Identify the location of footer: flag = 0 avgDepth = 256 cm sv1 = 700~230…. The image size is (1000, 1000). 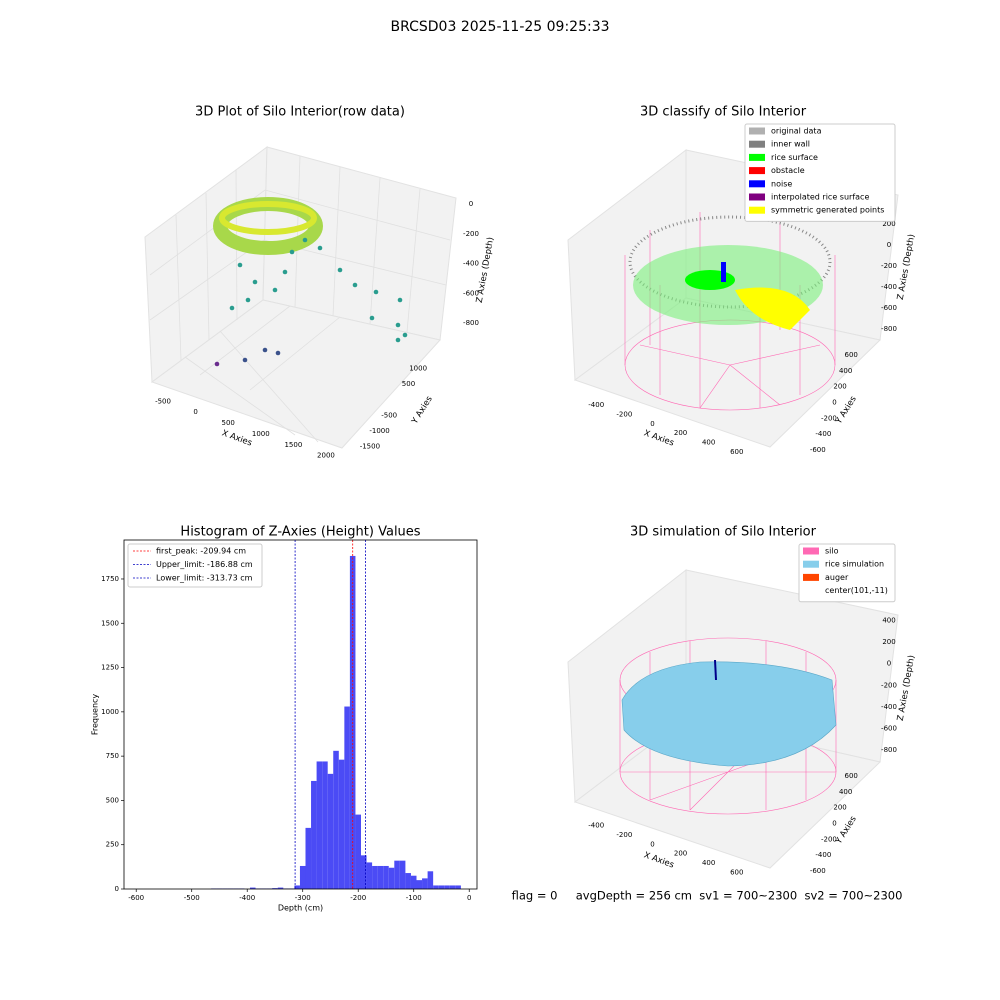
(707, 896).